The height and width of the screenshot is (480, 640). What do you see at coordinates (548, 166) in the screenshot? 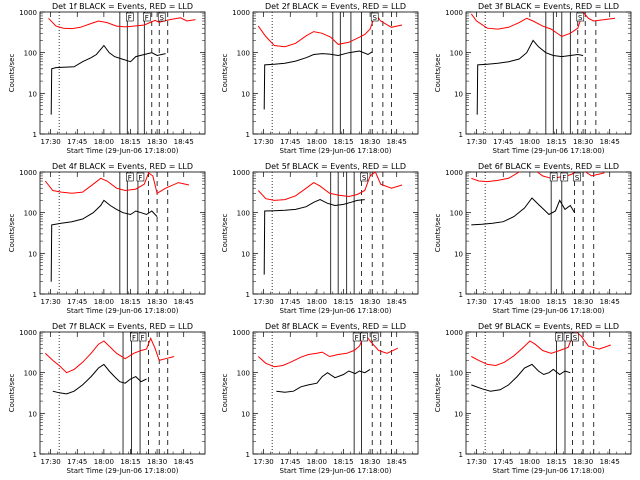
I see `panel-title: Det 6f BLACK = Events, RED = LLD` at bounding box center [548, 166].